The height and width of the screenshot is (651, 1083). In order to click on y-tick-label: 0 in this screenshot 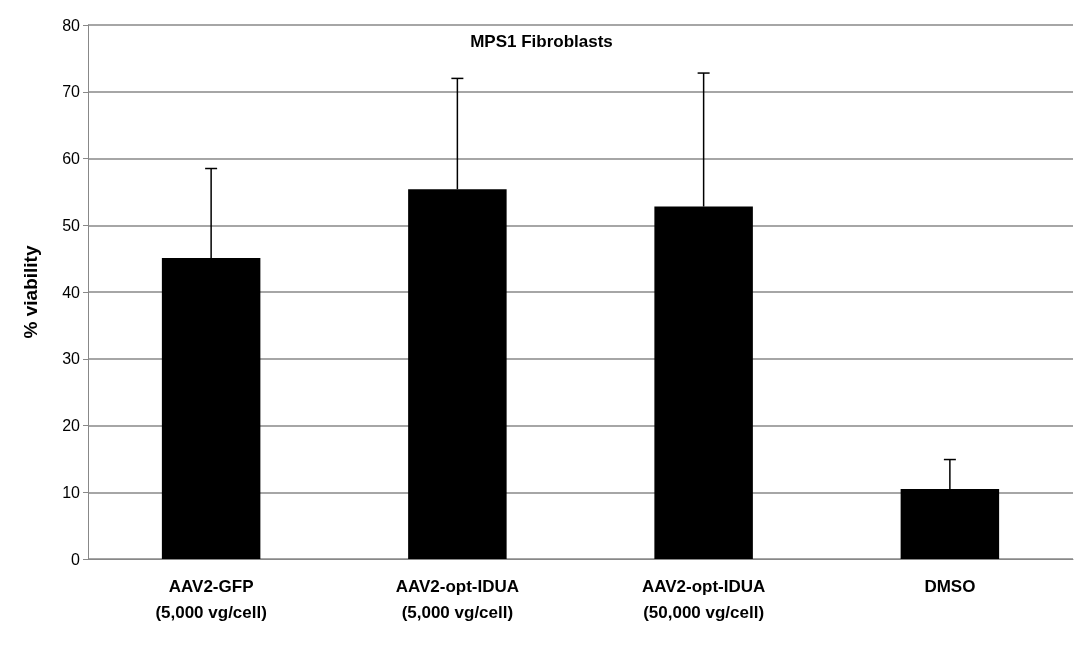, I will do `click(76, 559)`.